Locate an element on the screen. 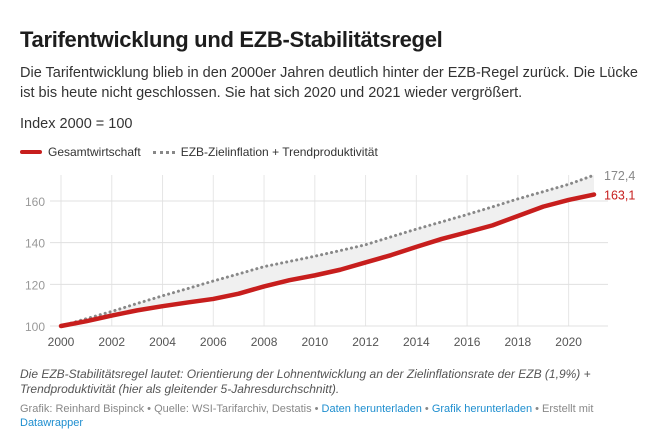  legend-item-ezb: EZB-Zielinflation + Trendproduktivität is located at coordinates (265, 152).